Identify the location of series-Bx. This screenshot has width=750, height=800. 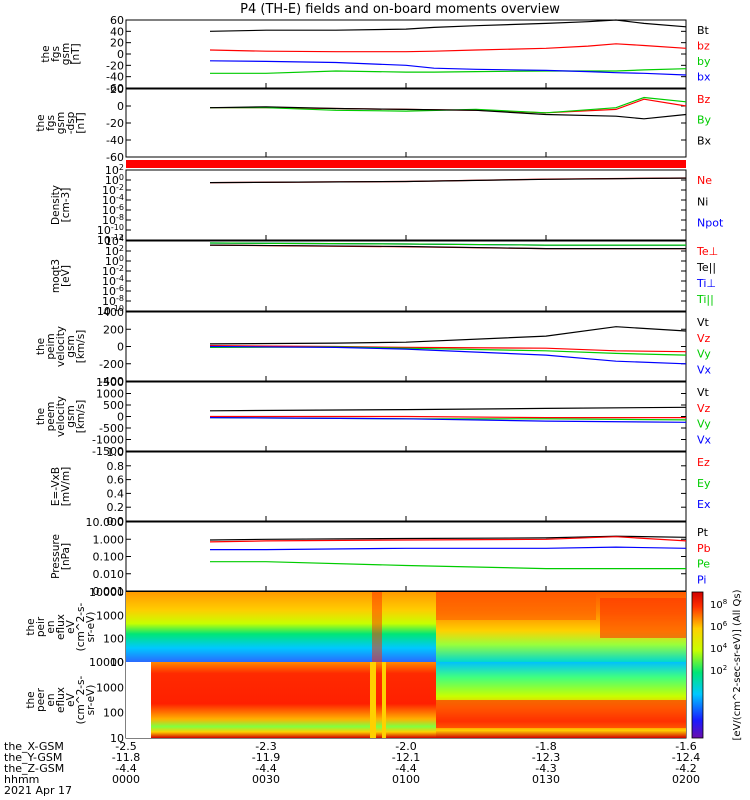
(448, 113).